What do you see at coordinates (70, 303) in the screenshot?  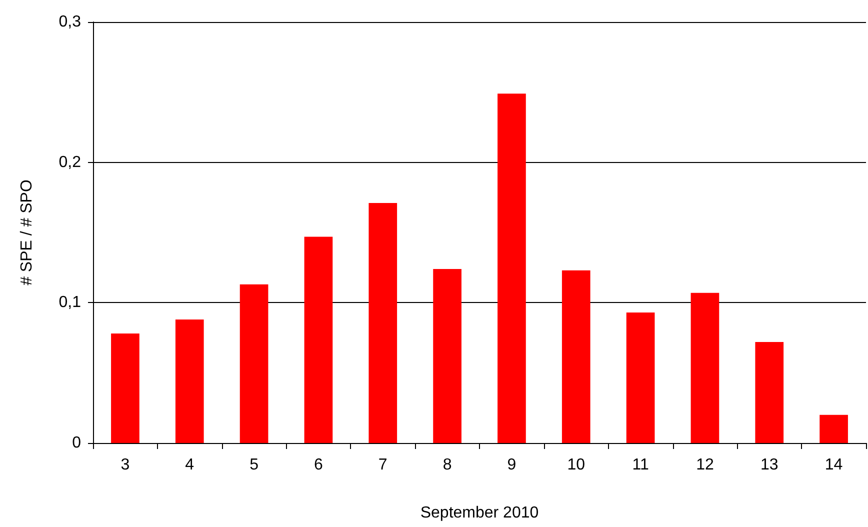 I see `y-tick-label: 0,1` at bounding box center [70, 303].